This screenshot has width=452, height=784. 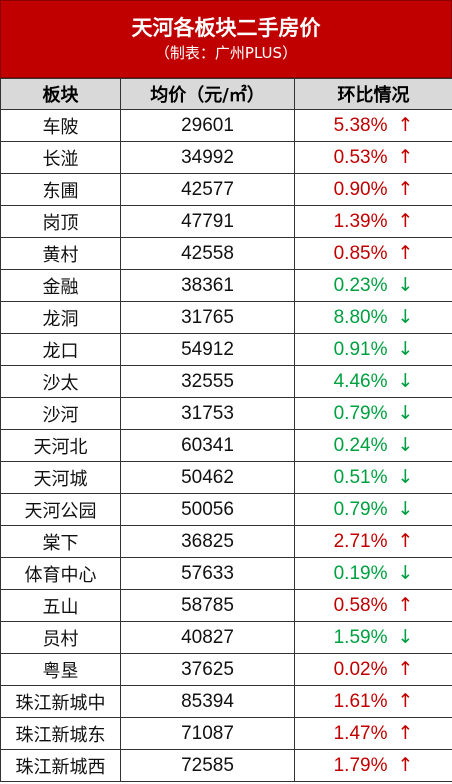 I want to click on change-value: 0.90%, so click(x=360, y=189).